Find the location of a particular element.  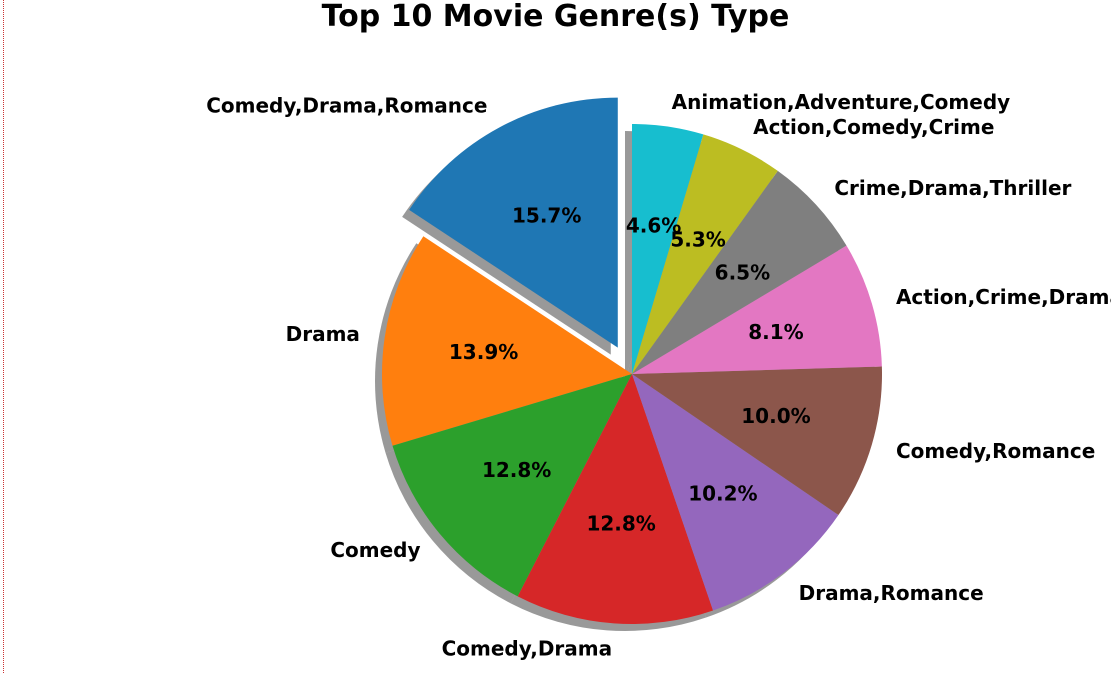

slice-pct-label-crime-drama-thriller: 6.5% is located at coordinates (742, 272).